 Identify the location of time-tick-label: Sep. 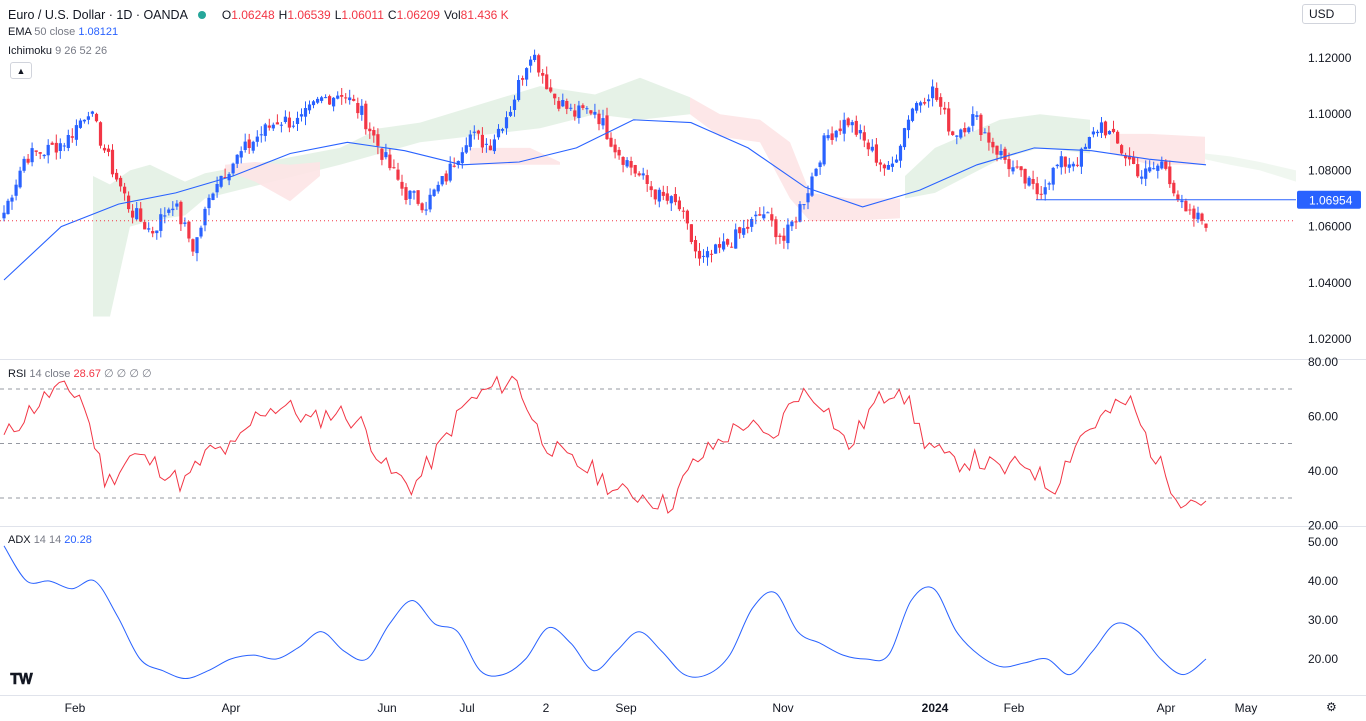
(626, 708).